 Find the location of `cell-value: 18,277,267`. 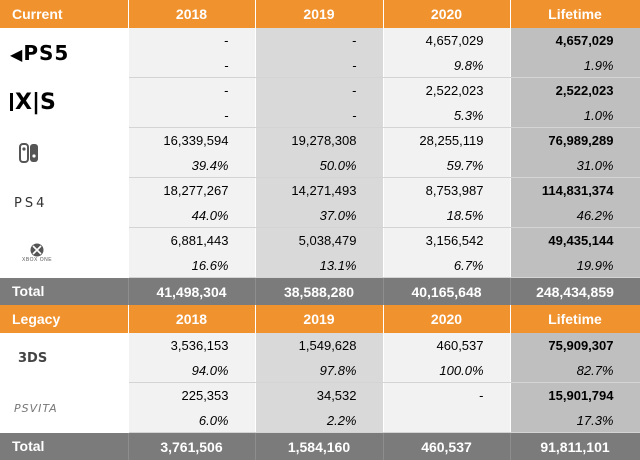

cell-value: 18,277,267 is located at coordinates (191, 191).